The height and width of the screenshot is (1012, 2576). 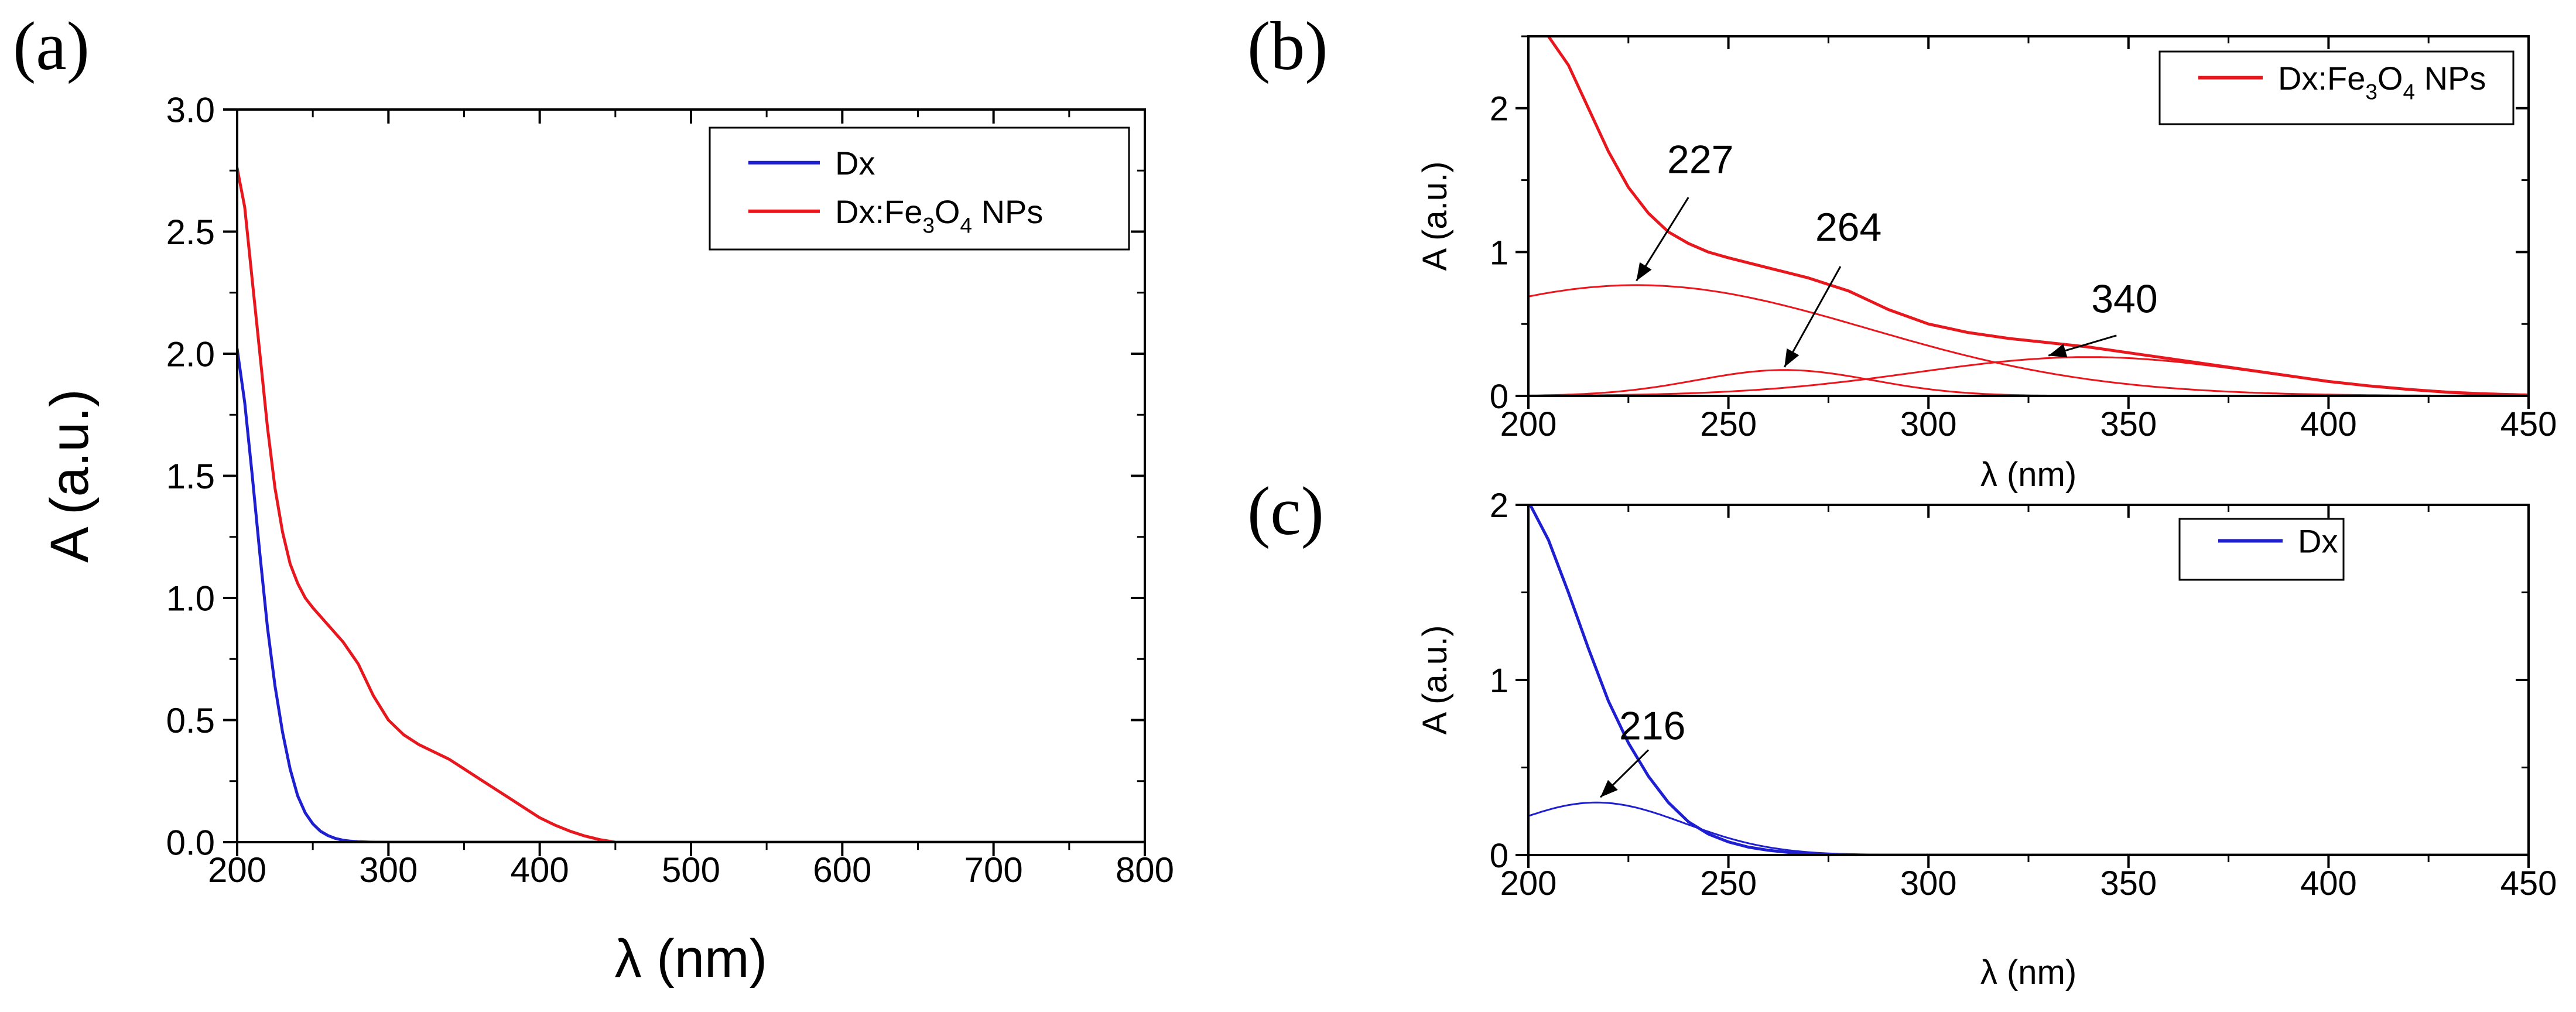 I want to click on y-axis-title-a: A (a.u.), so click(x=70, y=476).